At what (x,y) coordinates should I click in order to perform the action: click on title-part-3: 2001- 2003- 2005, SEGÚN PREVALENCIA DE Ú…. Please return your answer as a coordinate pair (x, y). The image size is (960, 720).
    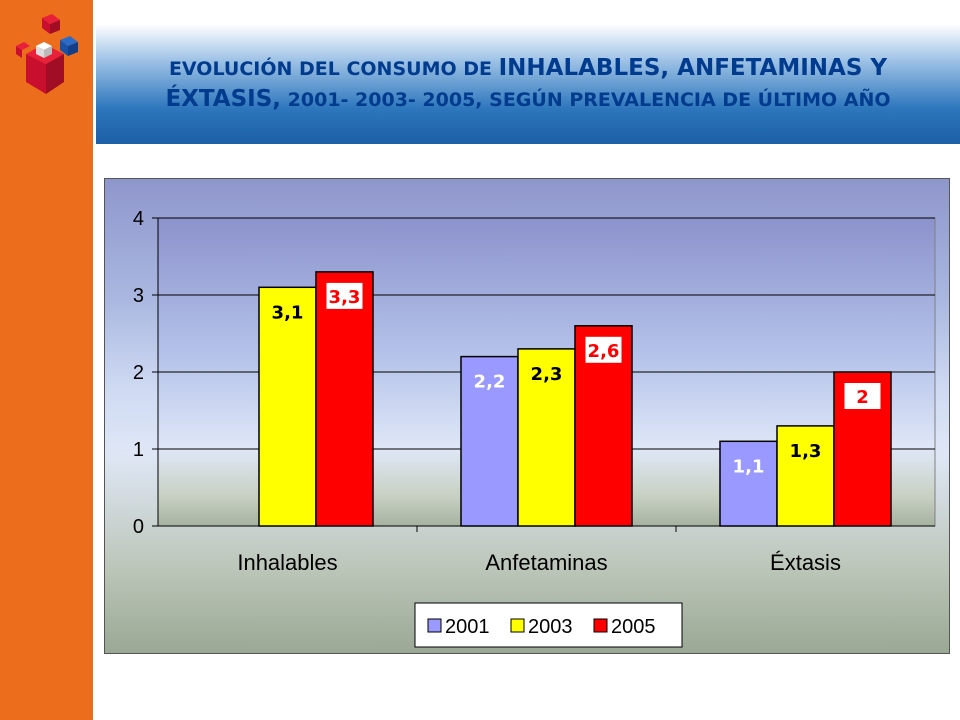
    Looking at the image, I should click on (589, 100).